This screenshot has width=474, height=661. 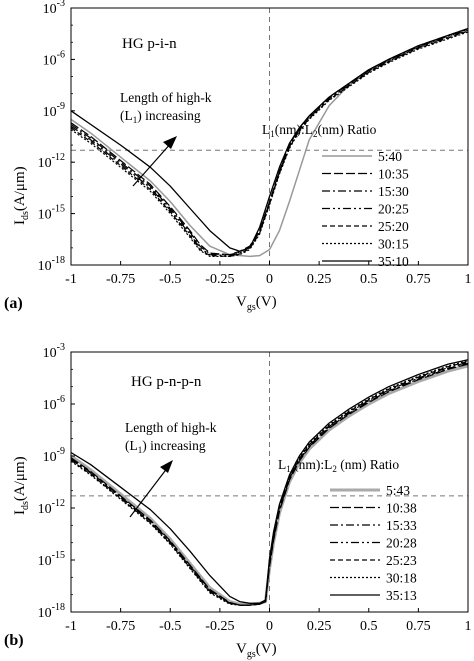 I want to click on panel-b-legend-label: 35:13, so click(x=401, y=595).